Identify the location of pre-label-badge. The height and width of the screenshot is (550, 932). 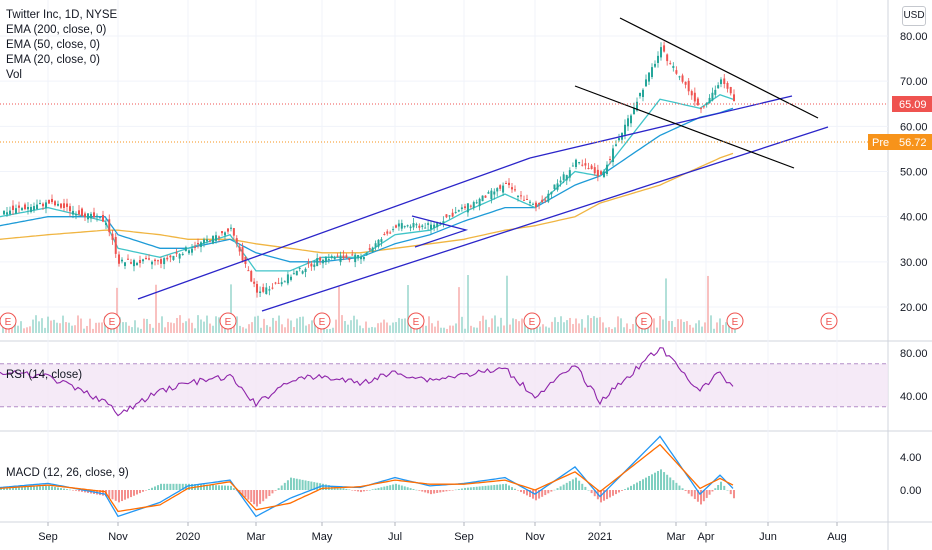
(880, 142).